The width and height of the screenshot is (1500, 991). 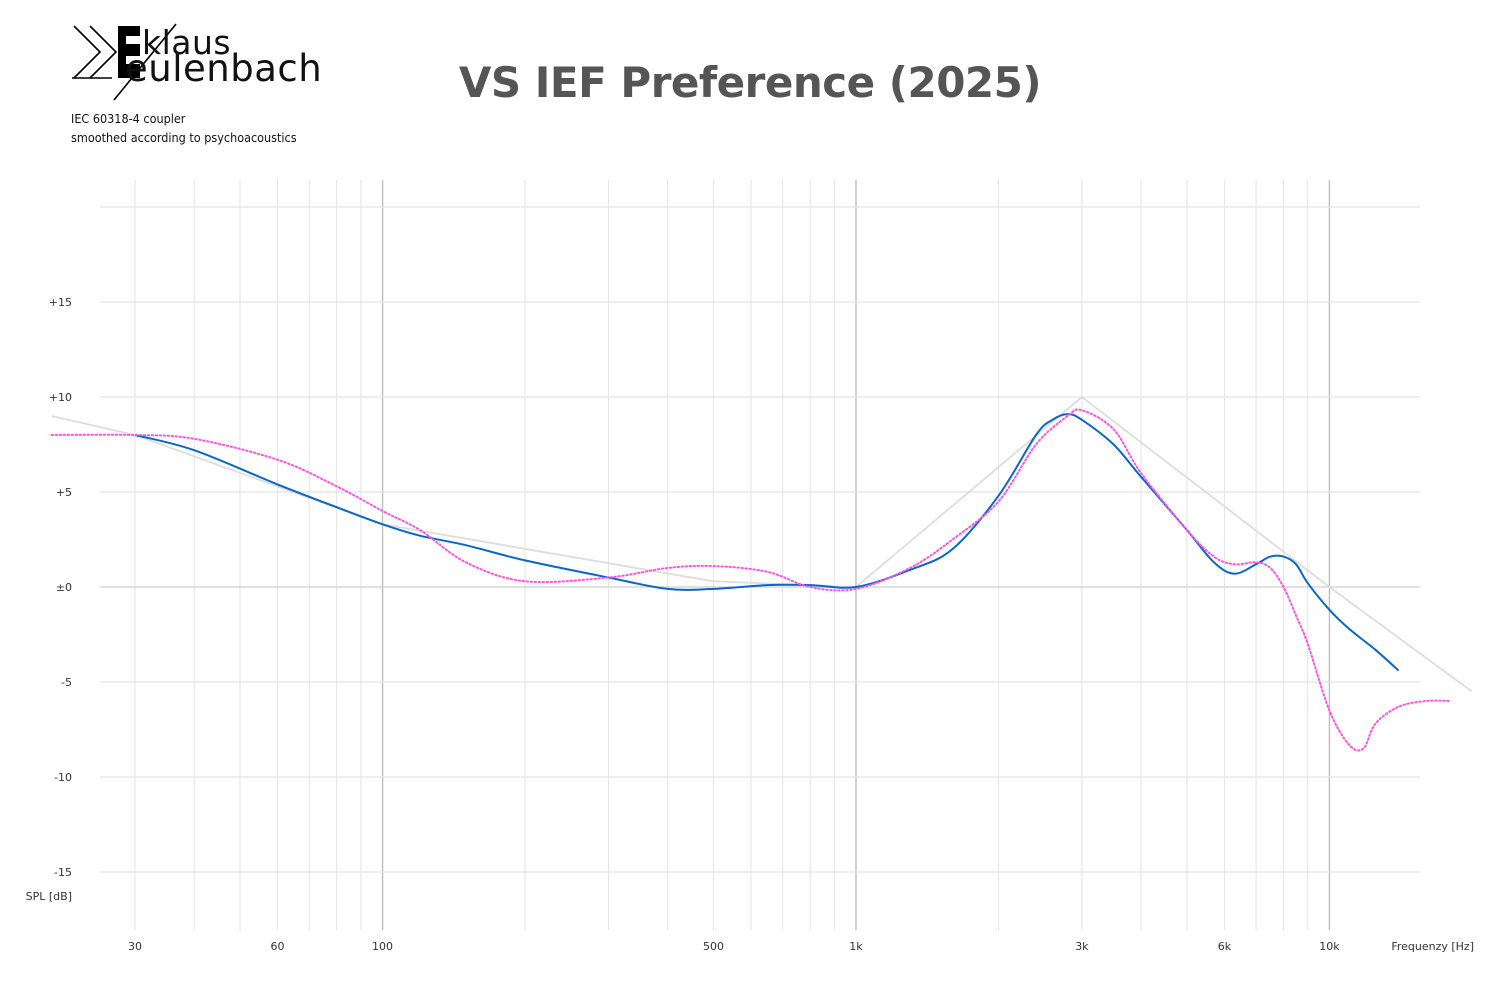 I want to click on x-tick-label: 10k, so click(x=1329, y=946).